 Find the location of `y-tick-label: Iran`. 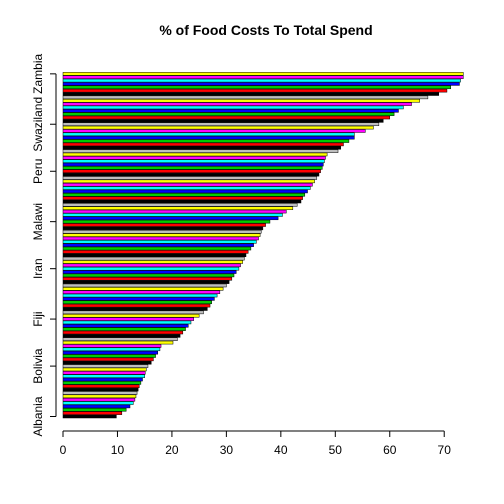

y-tick-label: Iran is located at coordinates (38, 268).